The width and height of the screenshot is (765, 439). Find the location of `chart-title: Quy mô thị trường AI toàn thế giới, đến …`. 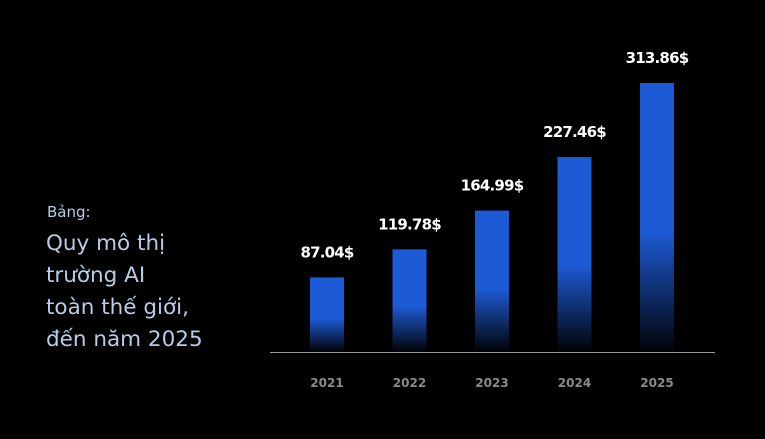

chart-title: Quy mô thị trường AI toàn thế giới, đến … is located at coordinates (146, 292).